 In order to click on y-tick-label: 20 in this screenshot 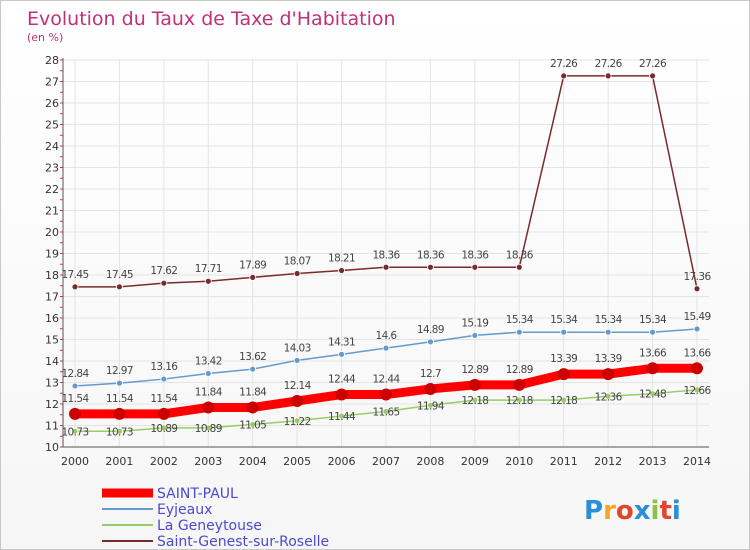, I will do `click(52, 232)`.